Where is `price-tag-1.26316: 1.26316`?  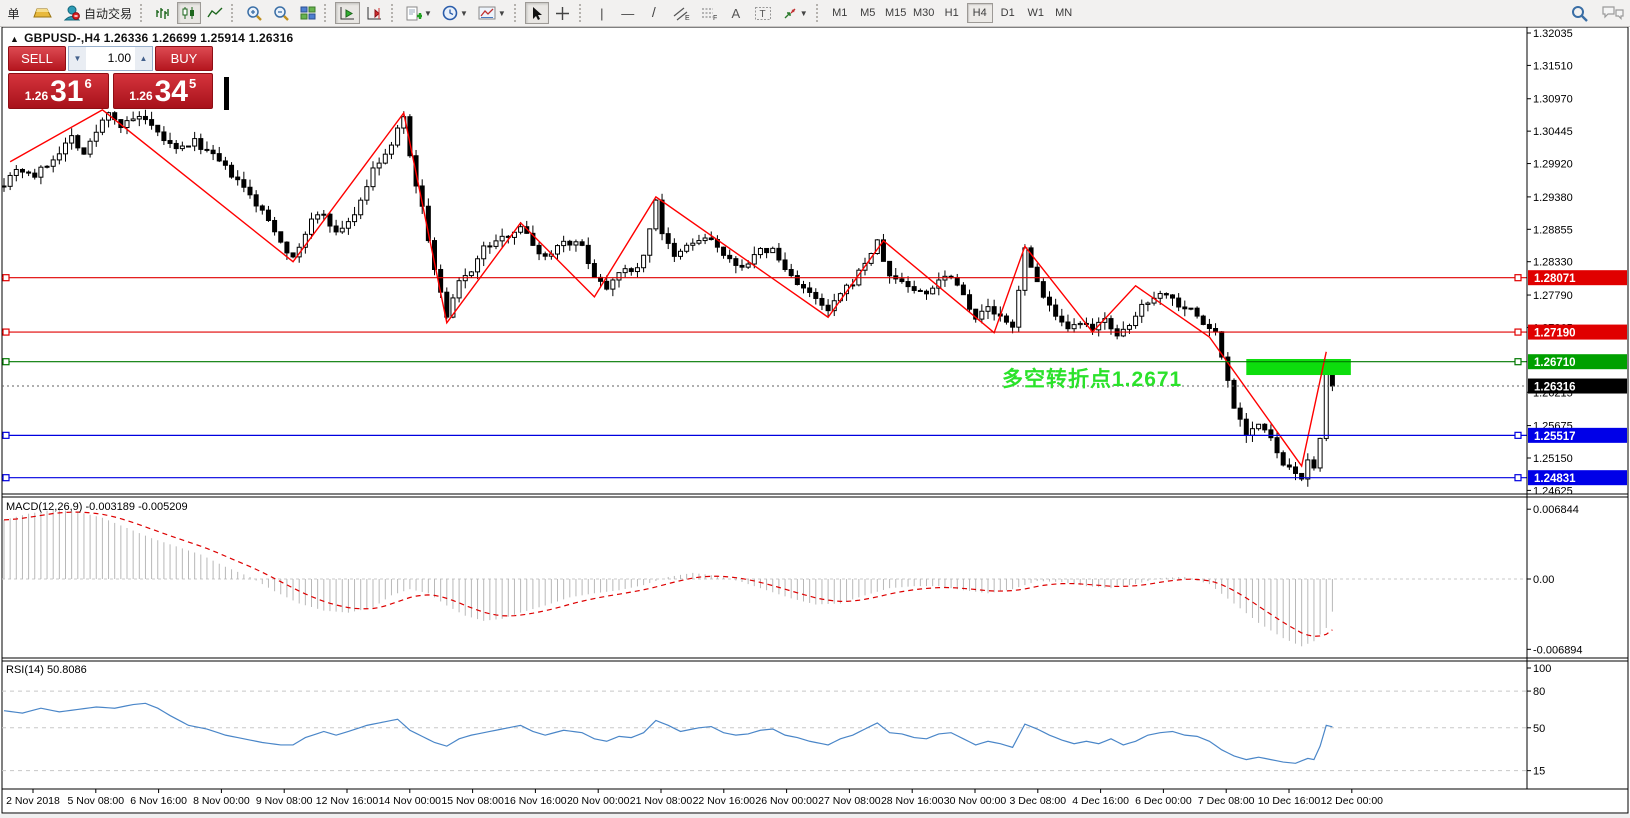 price-tag-1.26316: 1.26316 is located at coordinates (1577, 386).